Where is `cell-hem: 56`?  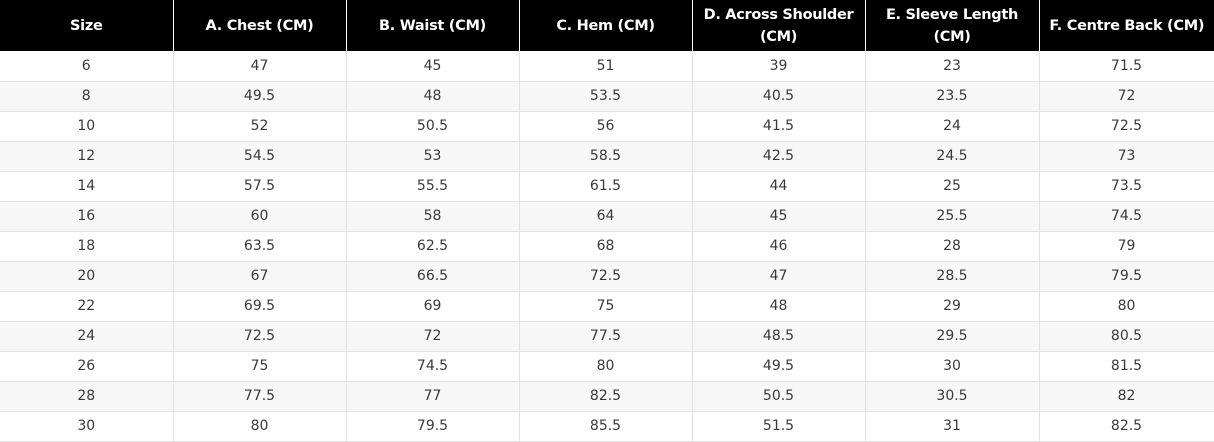
cell-hem: 56 is located at coordinates (606, 126).